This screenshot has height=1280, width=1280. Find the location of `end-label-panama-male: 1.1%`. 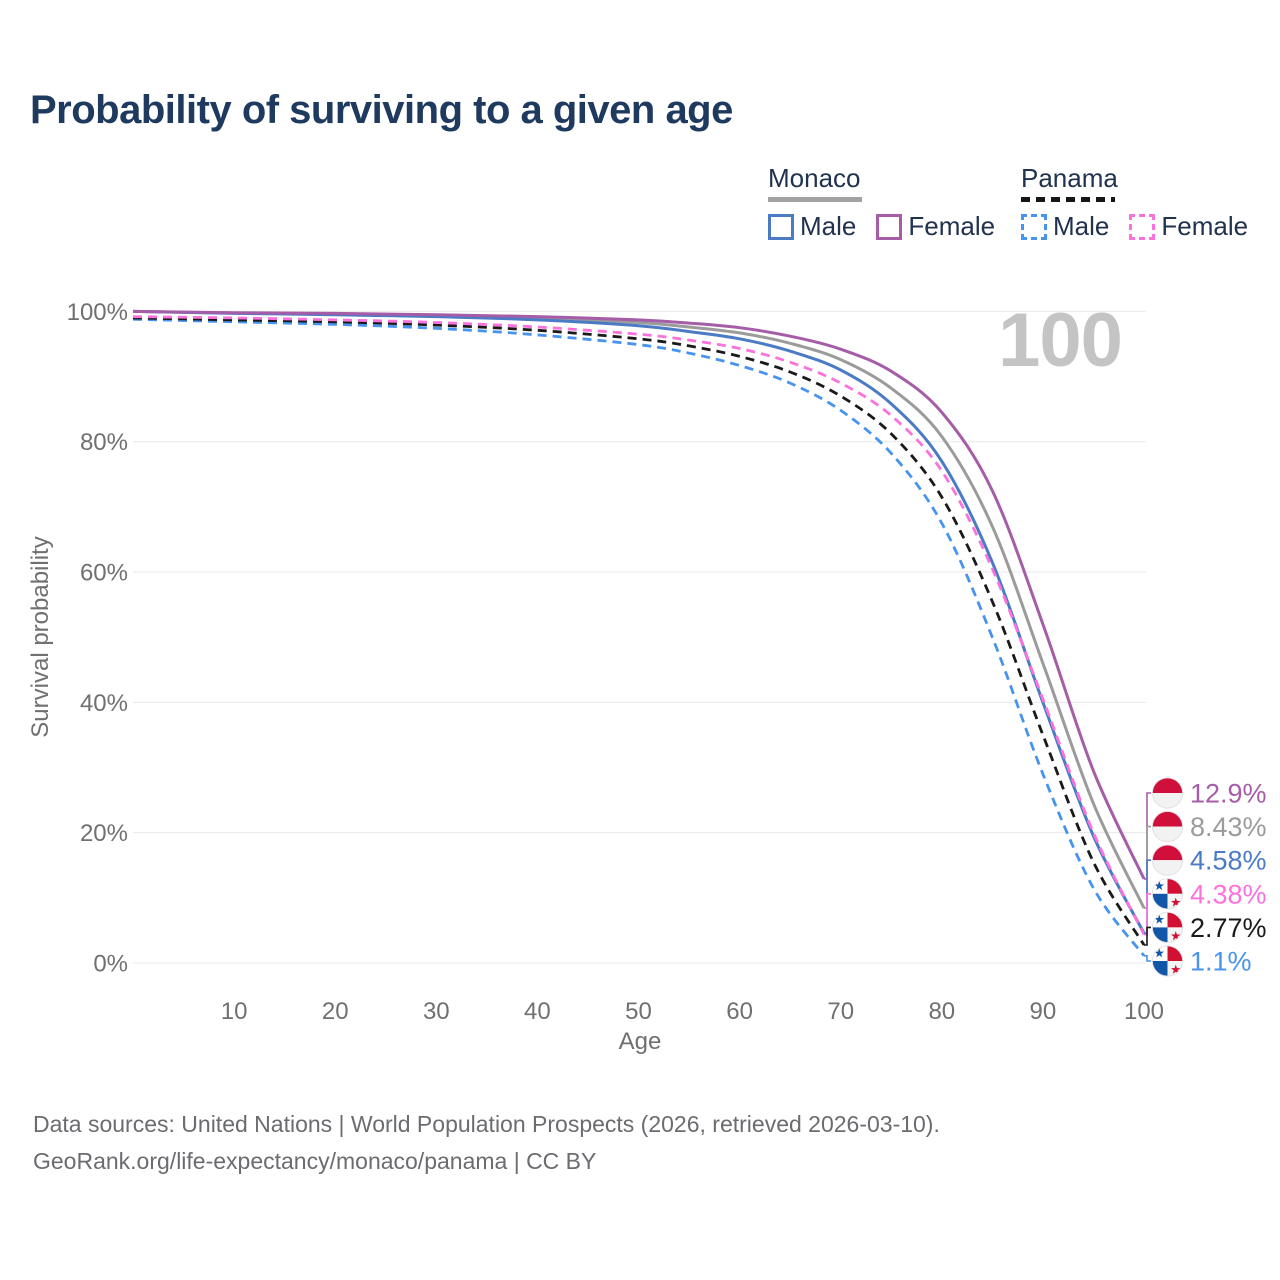

end-label-panama-male: 1.1% is located at coordinates (1201, 961).